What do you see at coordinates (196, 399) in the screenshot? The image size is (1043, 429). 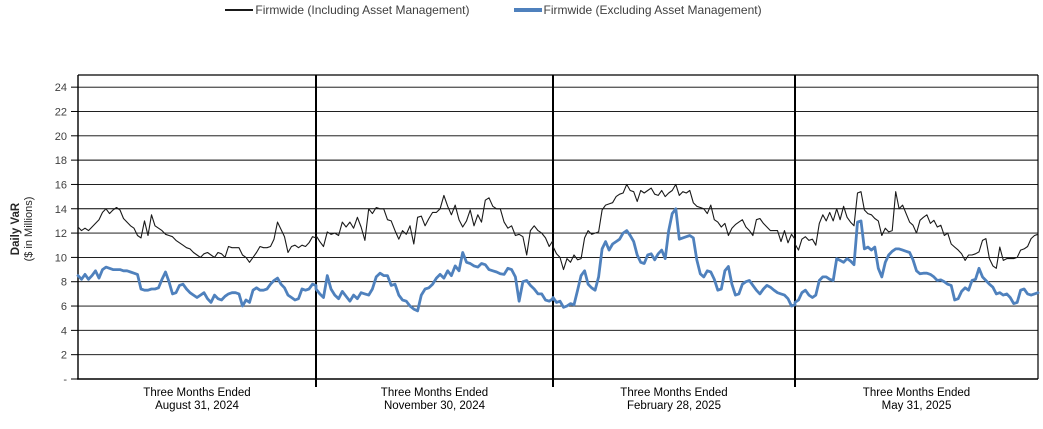 I see `x-section-label: Three Months Ended August 31, 2024` at bounding box center [196, 399].